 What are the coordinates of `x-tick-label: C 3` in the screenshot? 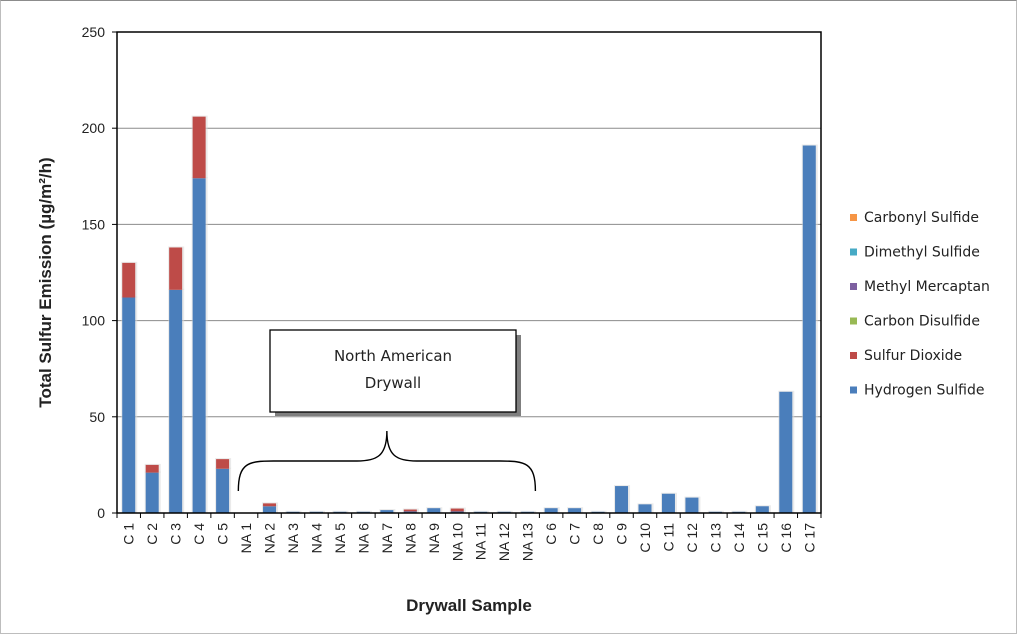 It's located at (176, 534).